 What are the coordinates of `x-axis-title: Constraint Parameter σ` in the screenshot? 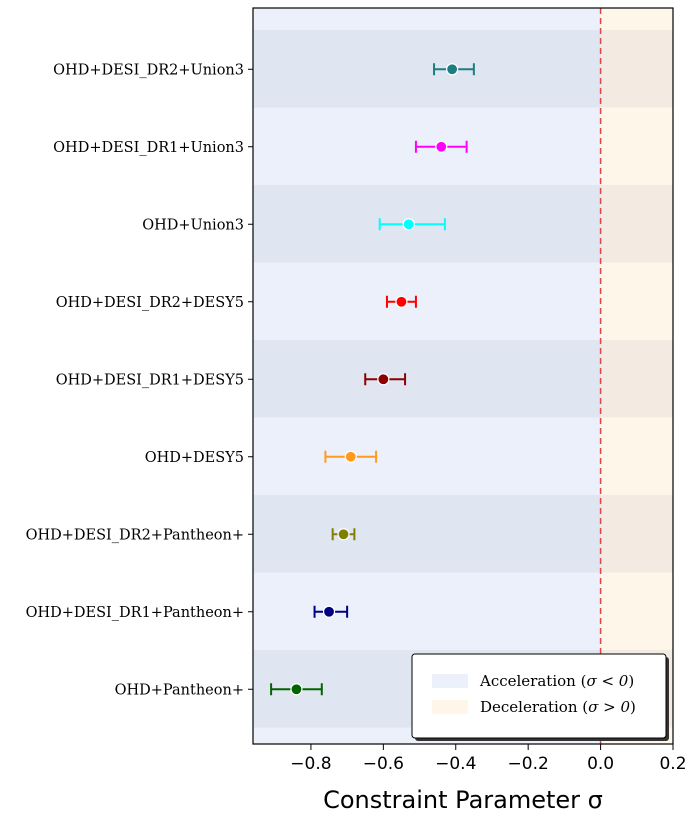 It's located at (463, 800).